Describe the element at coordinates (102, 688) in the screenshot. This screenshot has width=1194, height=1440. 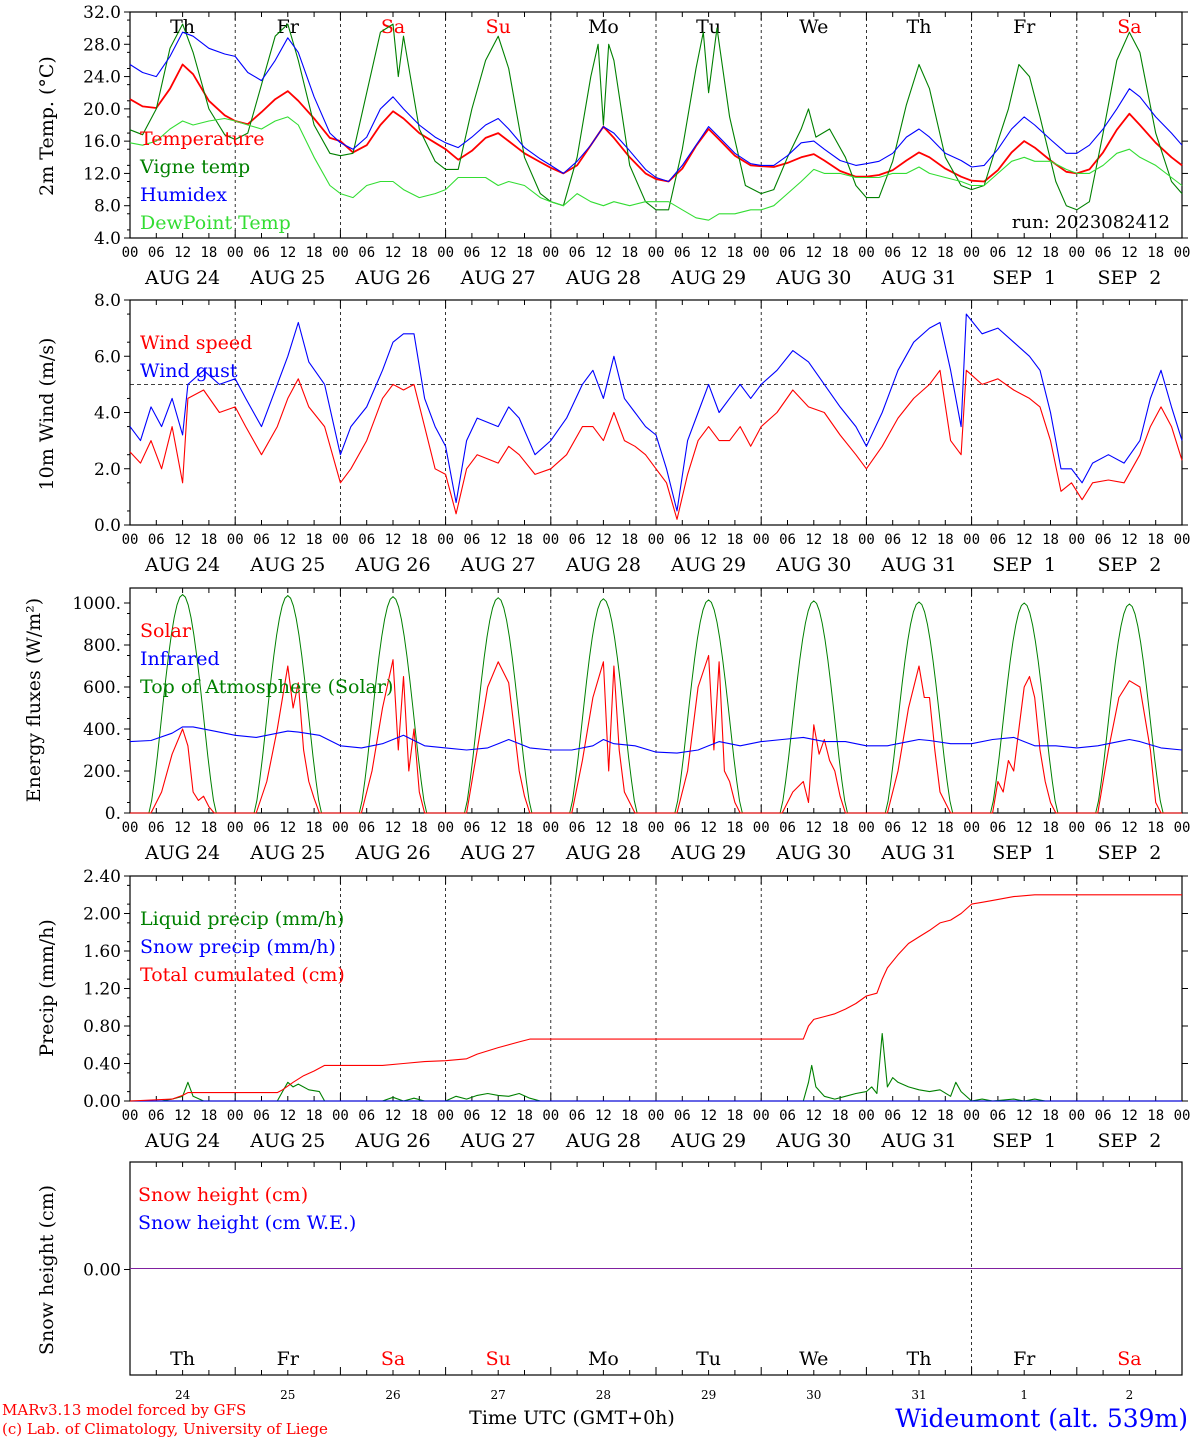
I see `y-tick-label: 600.` at that location.